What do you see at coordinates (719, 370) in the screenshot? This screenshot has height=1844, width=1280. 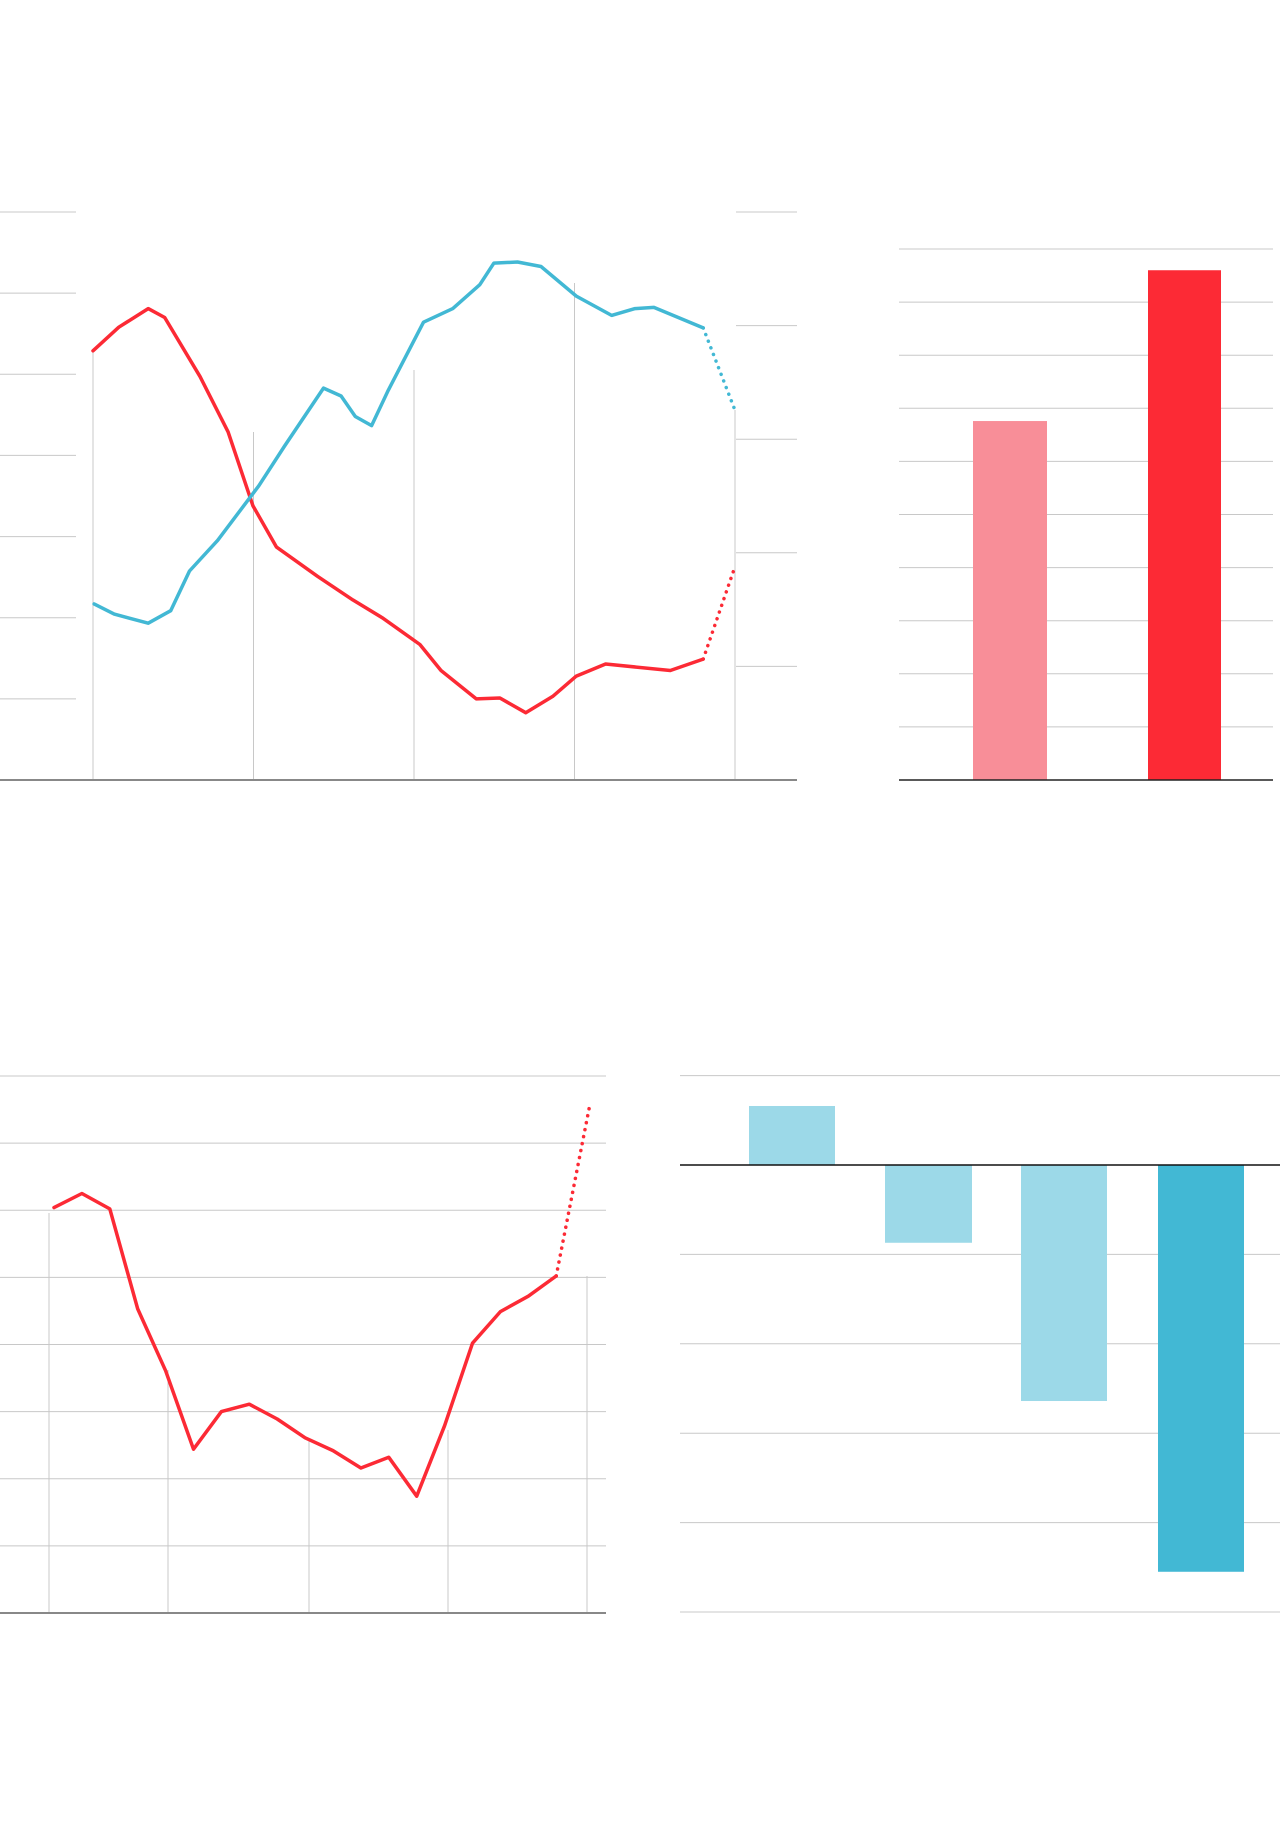 I see `blue-projection-line` at bounding box center [719, 370].